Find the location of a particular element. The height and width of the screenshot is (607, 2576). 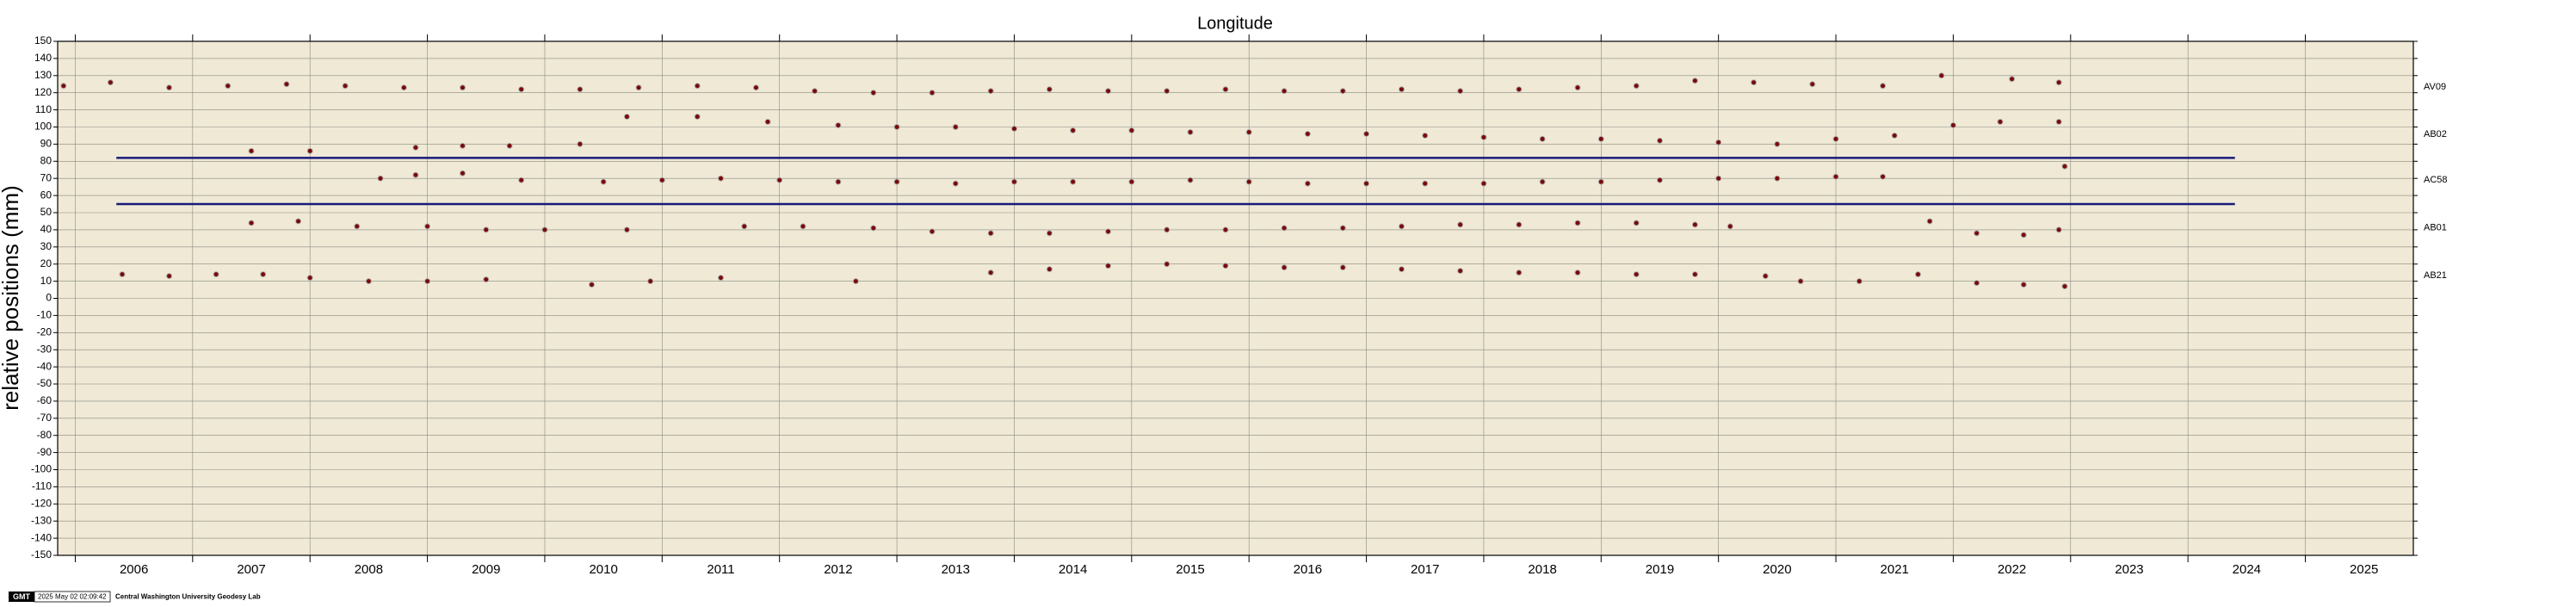

x-tick-label: 2022 is located at coordinates (2012, 569).